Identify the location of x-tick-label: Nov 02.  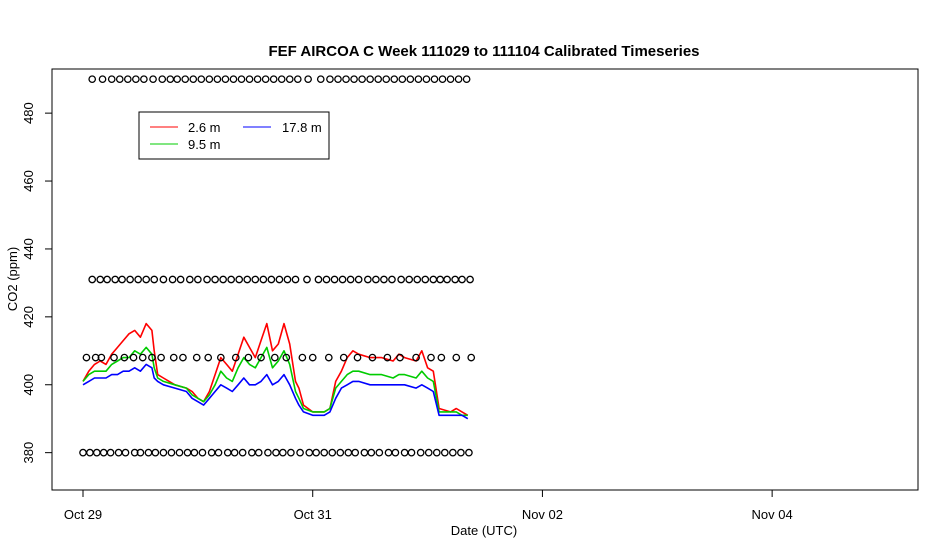
(542, 514).